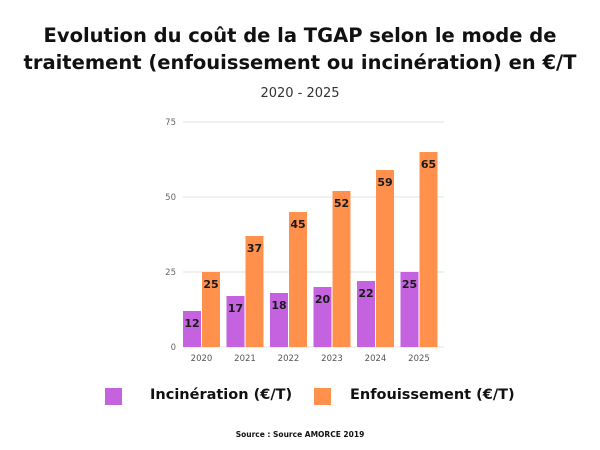 This screenshot has height=450, width=600. I want to click on data-label: 45, so click(297, 224).